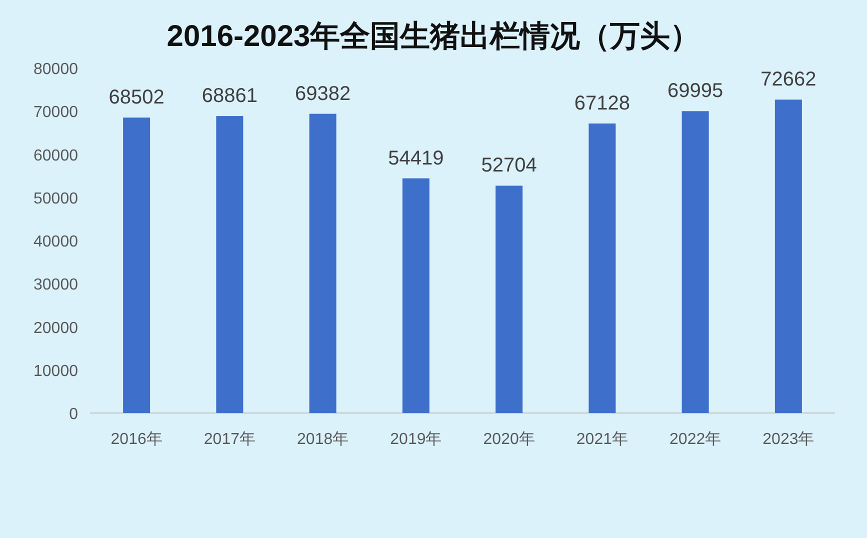 This screenshot has width=867, height=538. What do you see at coordinates (56, 242) in the screenshot?
I see `y-tick-label: 40000` at bounding box center [56, 242].